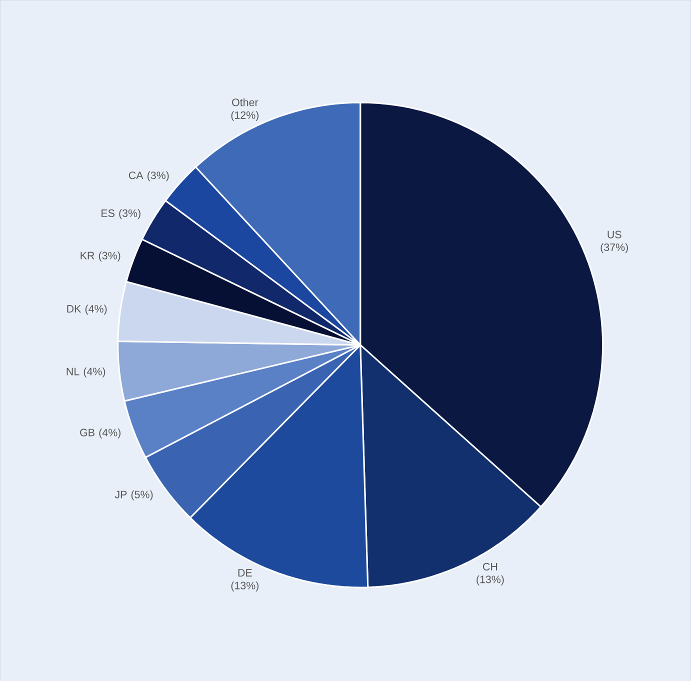 The height and width of the screenshot is (681, 691). I want to click on slice-label: Other (12%), so click(245, 110).